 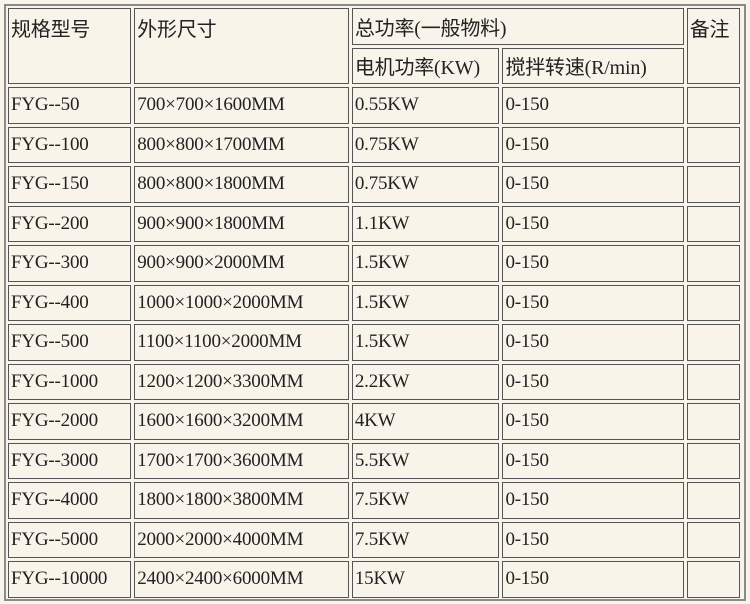 I want to click on table-row: FYG--50 700×700×1600MM 0.55KW 0-150, so click(x=374, y=105).